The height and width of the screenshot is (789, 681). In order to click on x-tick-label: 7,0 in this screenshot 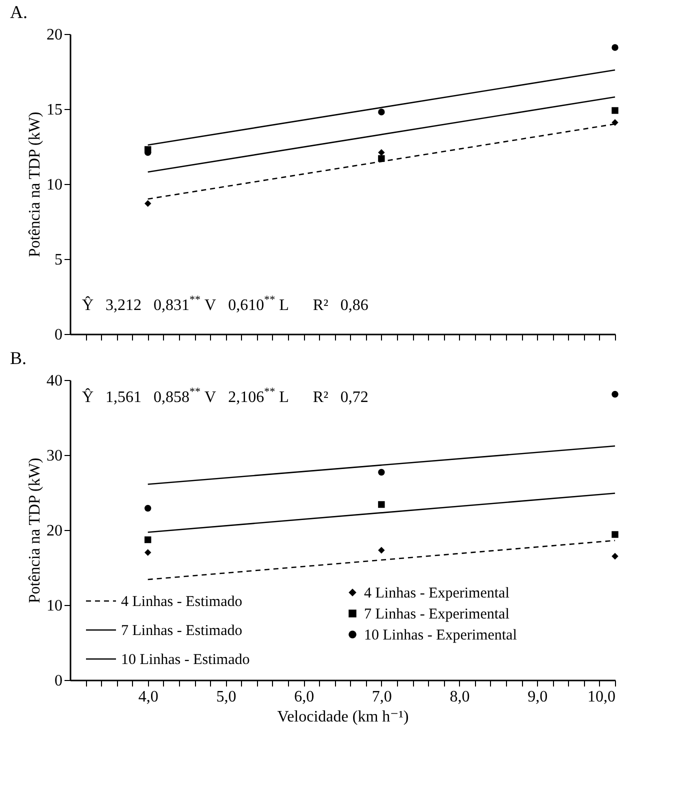, I will do `click(382, 697)`.